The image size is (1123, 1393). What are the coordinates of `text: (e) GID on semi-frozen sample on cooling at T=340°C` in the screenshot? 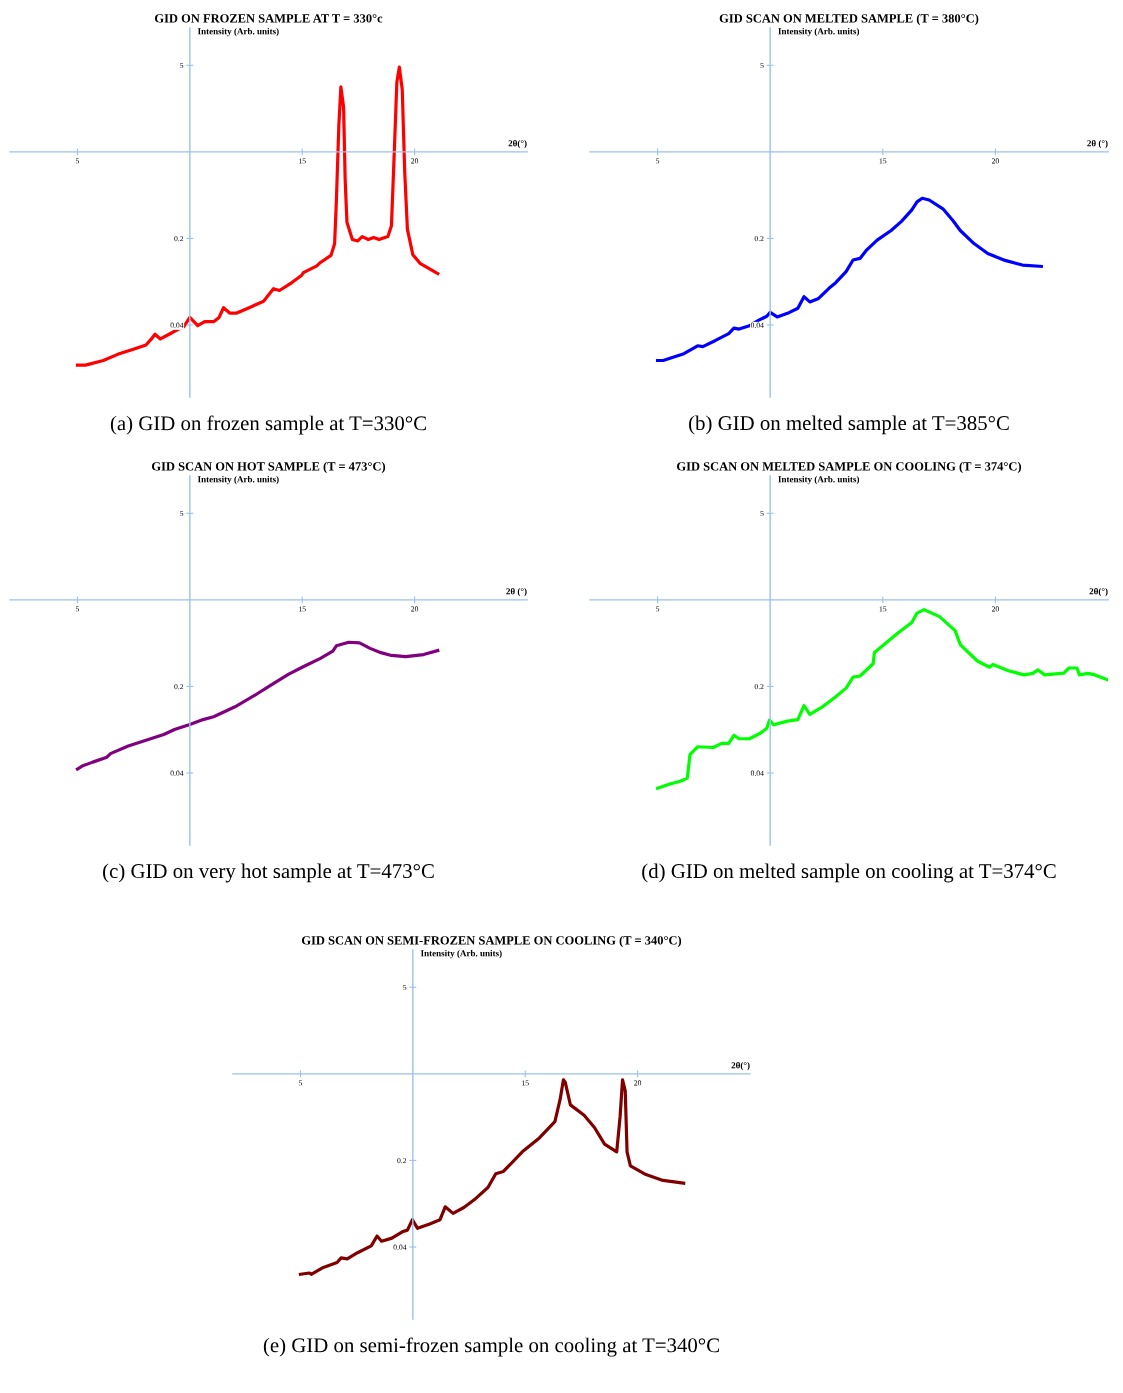 It's located at (491, 1347).